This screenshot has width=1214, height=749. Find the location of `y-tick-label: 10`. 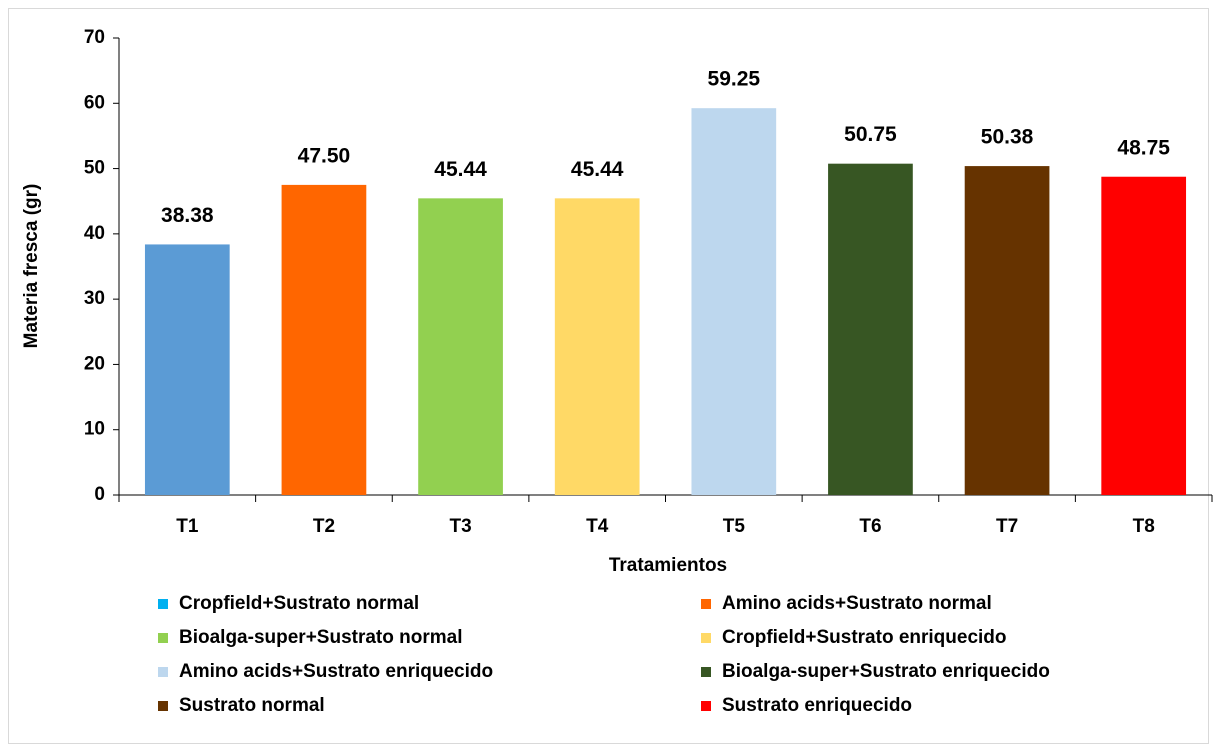

y-tick-label: 10 is located at coordinates (94, 429).